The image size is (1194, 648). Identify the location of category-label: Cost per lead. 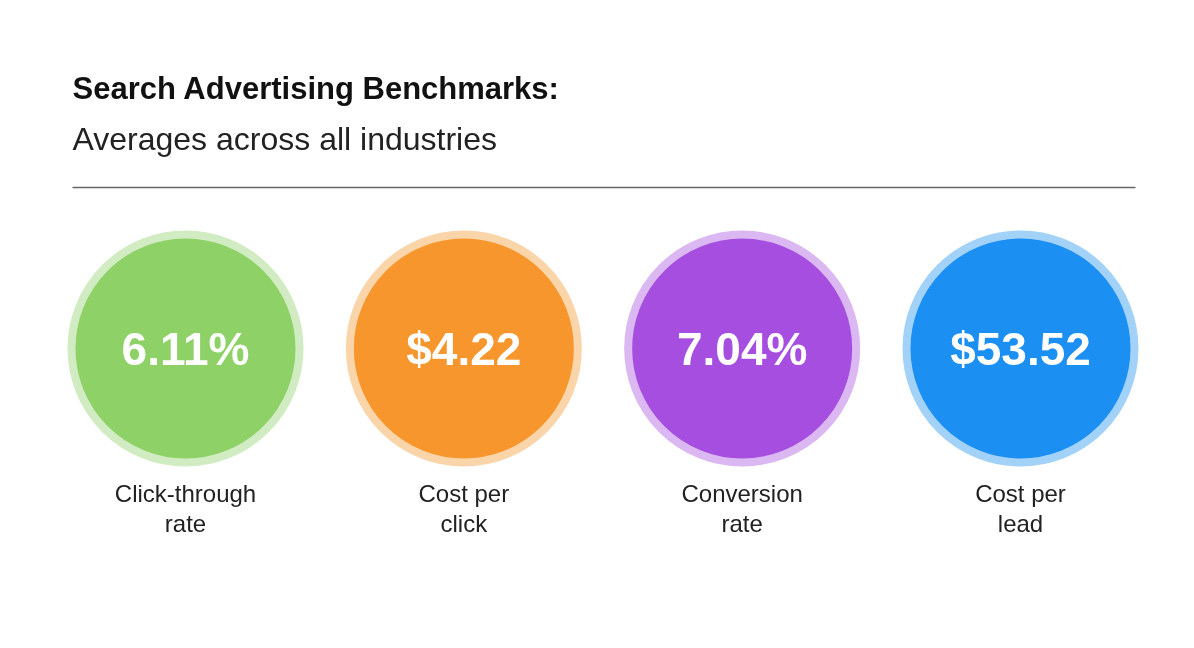
(1020, 508).